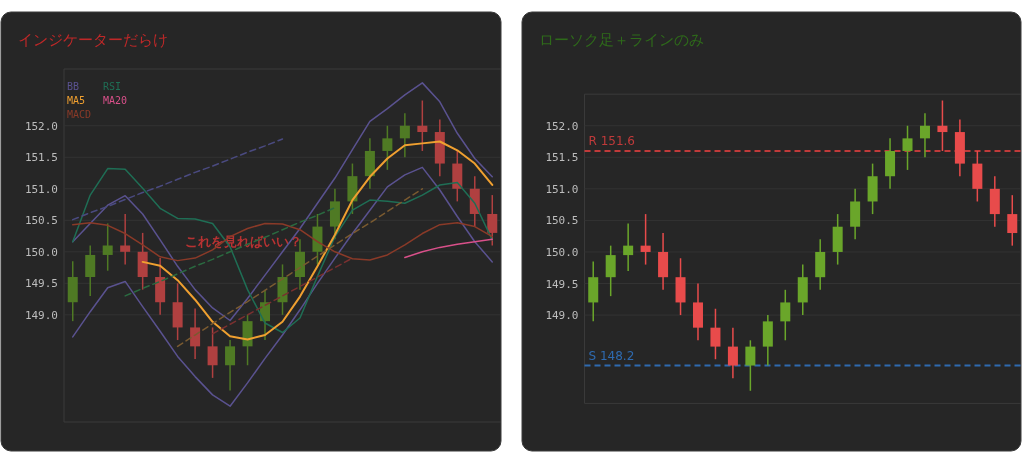 The width and height of the screenshot is (1024, 464). Describe the element at coordinates (244, 241) in the screenshot. I see `annotation: これを見ればいい？` at that location.